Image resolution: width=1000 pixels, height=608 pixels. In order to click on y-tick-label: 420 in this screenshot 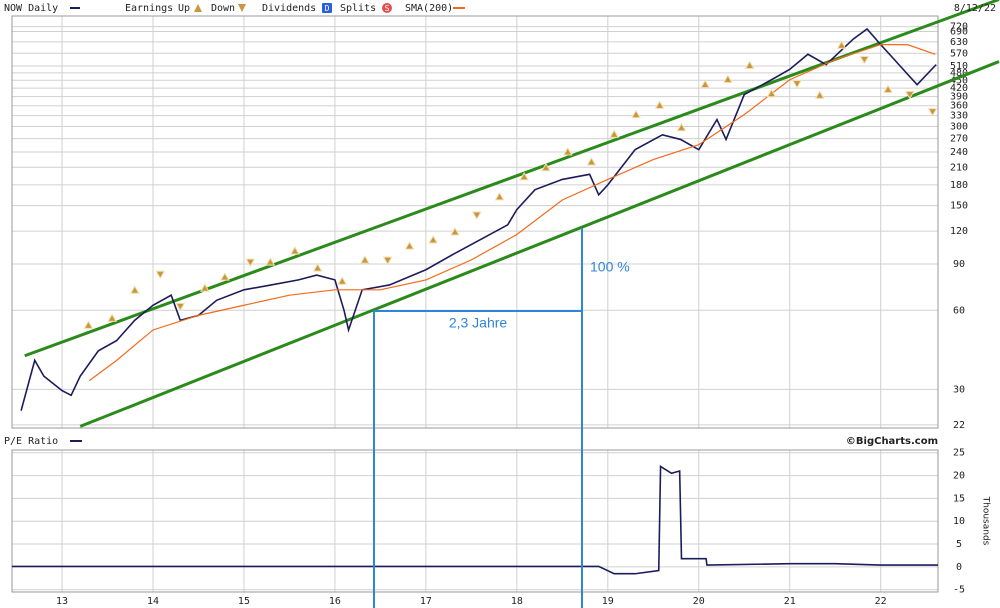, I will do `click(959, 88)`.